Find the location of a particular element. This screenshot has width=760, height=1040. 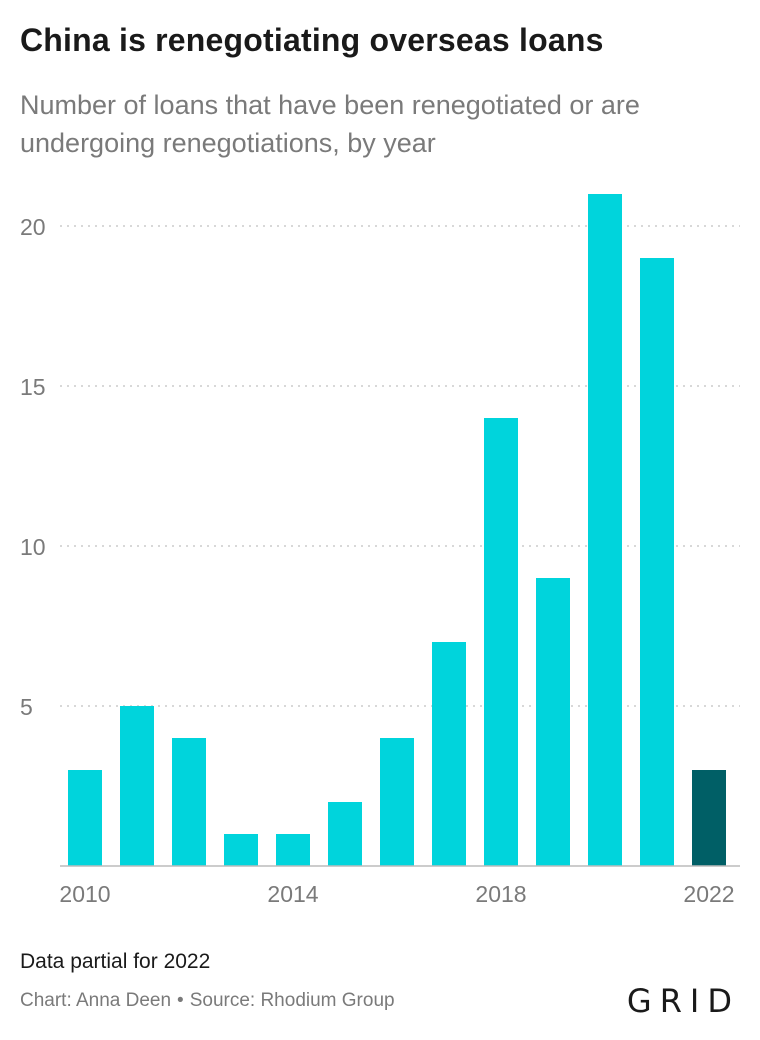

y-tick-label-20: 20 is located at coordinates (33, 227).